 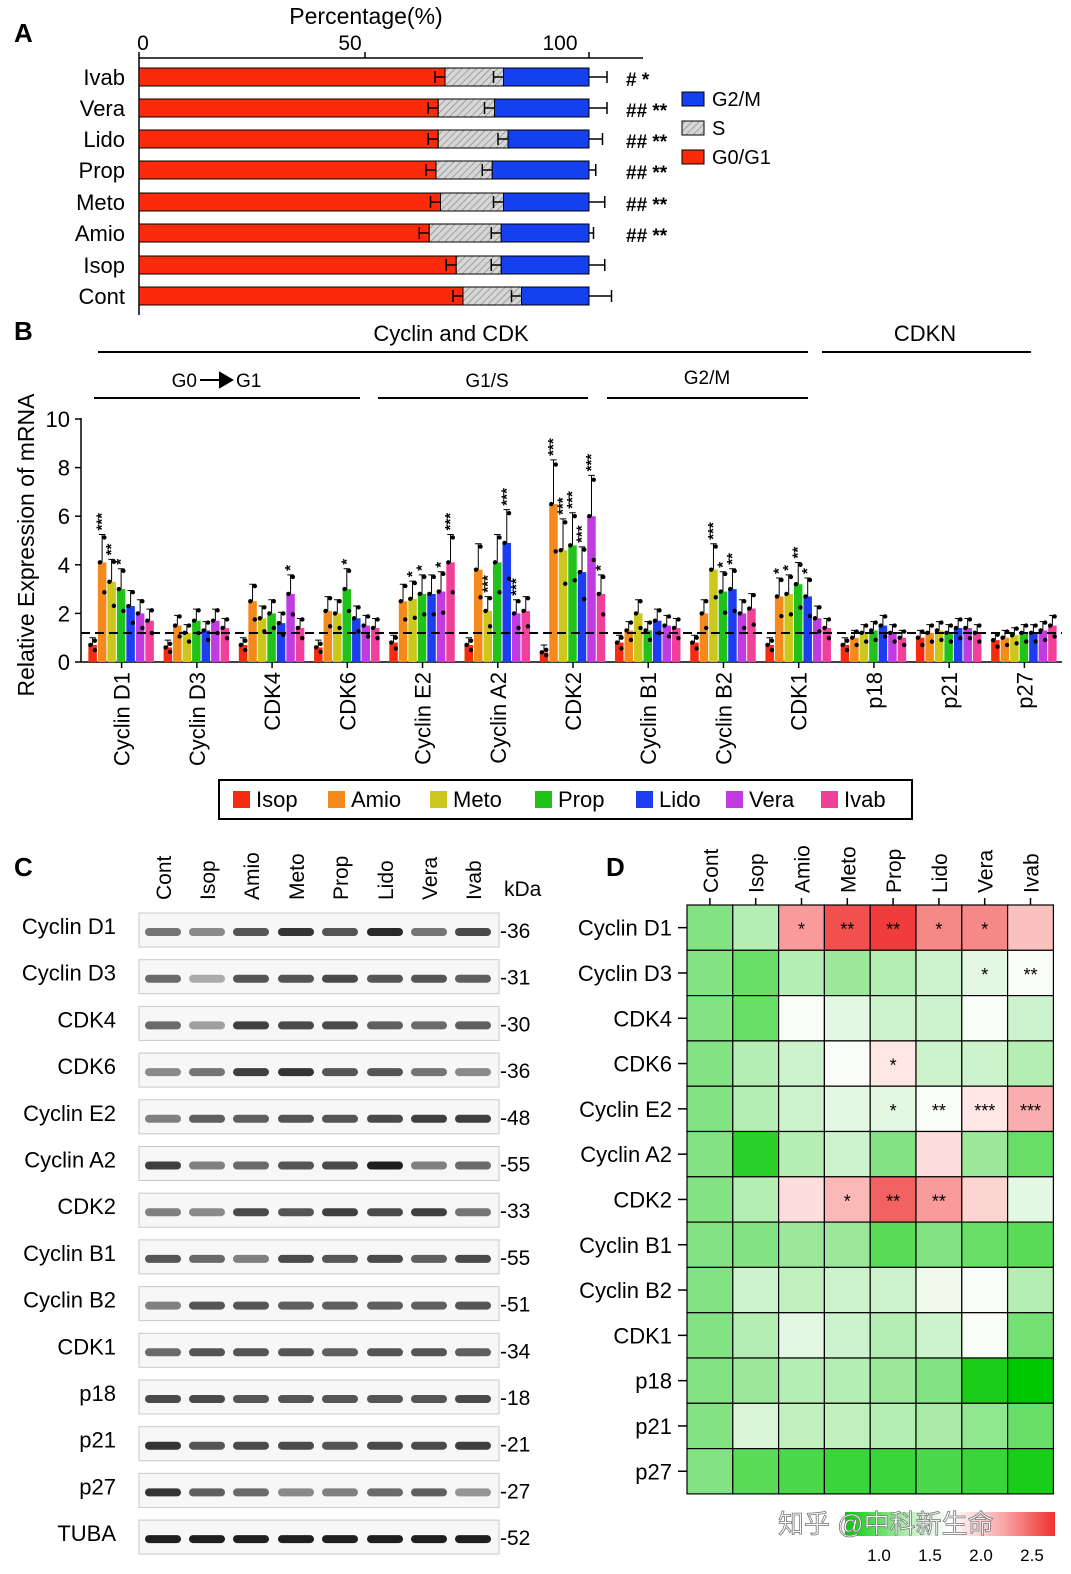 I want to click on blot-row-label: Cyclin D3, so click(x=69, y=973).